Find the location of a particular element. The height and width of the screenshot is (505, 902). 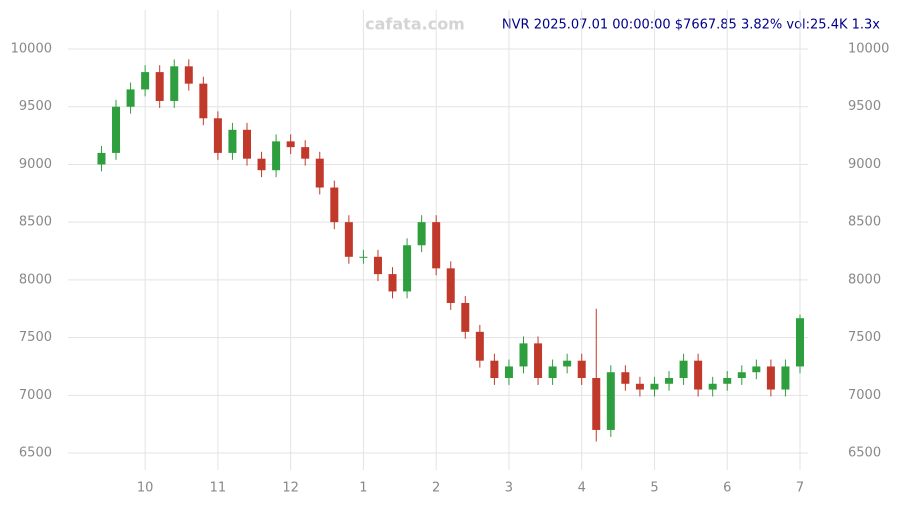

y-tick-label-right: 9000 is located at coordinates (864, 164).